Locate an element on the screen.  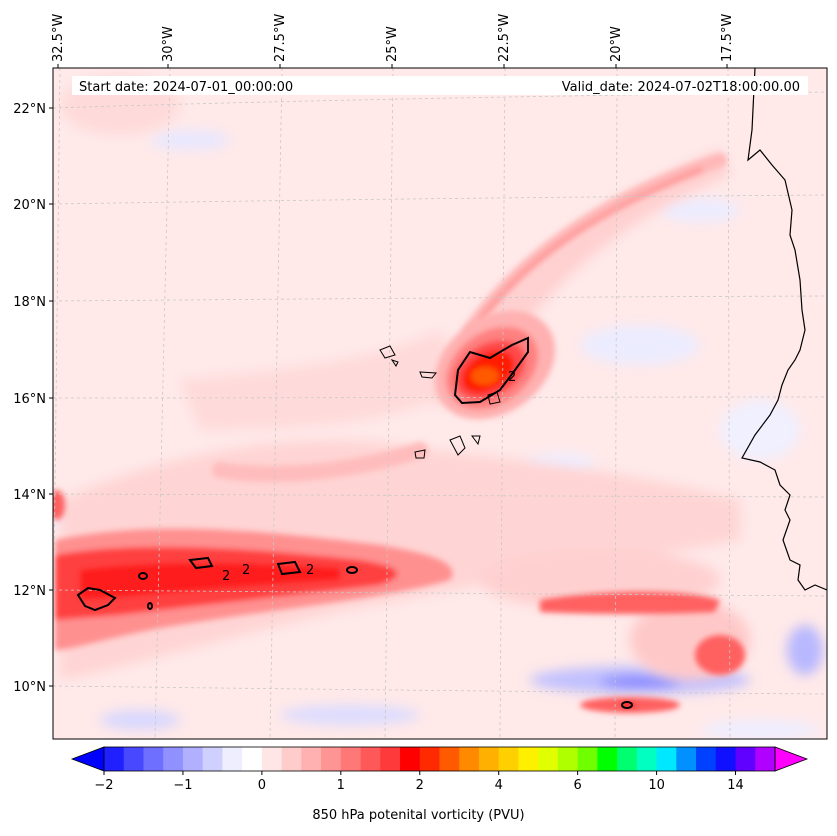
colorbar-extend-min is located at coordinates (87, 759).